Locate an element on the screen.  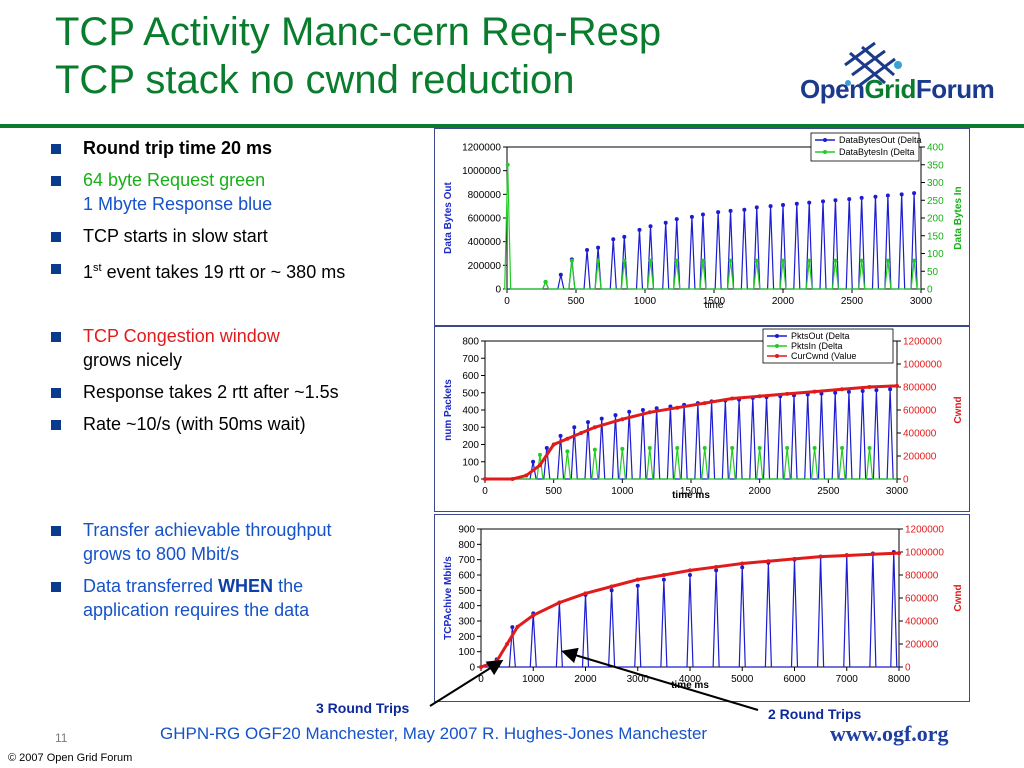
y2-tick-label: 200000 is located at coordinates (920, 457).